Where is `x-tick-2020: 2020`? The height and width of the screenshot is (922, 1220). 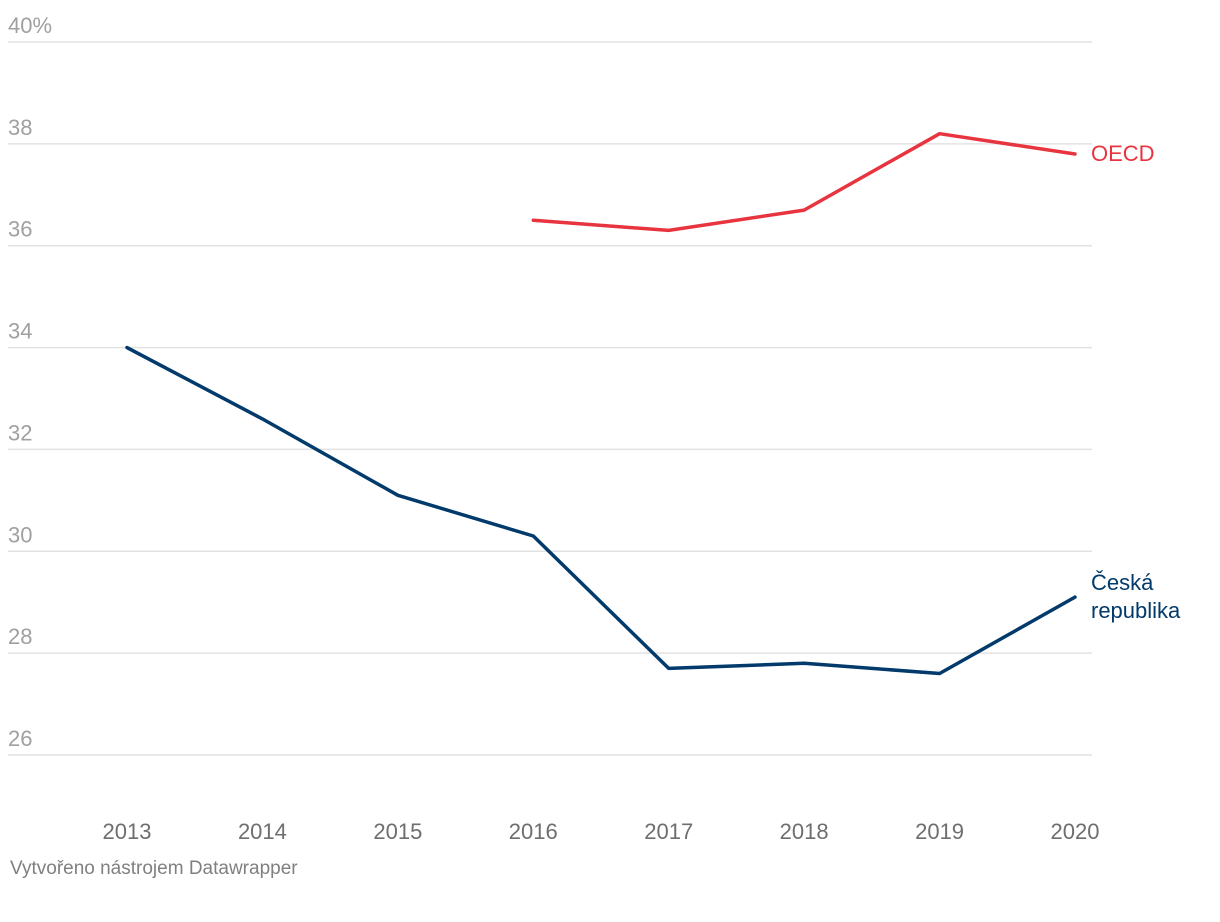 x-tick-2020: 2020 is located at coordinates (1075, 831).